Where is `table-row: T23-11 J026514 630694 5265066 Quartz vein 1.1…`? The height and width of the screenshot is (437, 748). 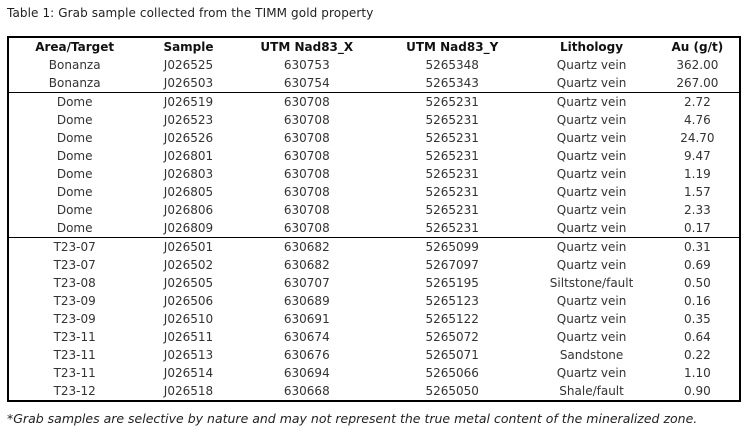 table-row: T23-11 J026514 630694 5265066 Quartz vein 1.1… is located at coordinates (374, 373).